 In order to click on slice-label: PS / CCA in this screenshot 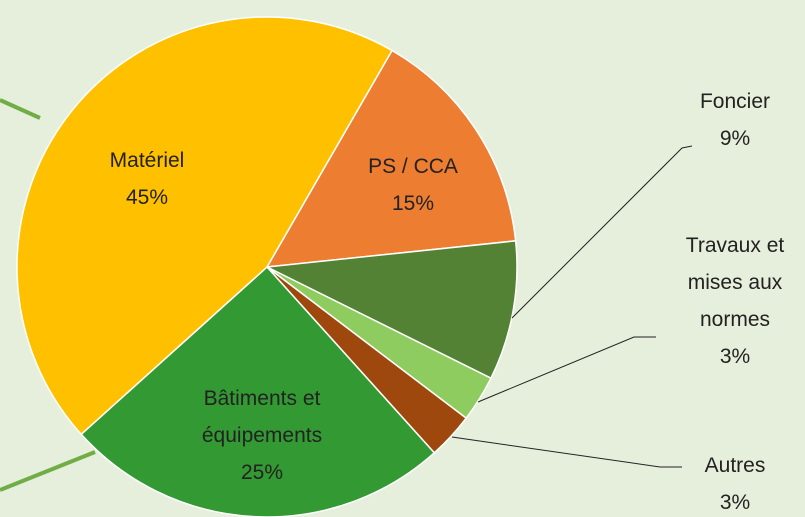, I will do `click(413, 166)`.